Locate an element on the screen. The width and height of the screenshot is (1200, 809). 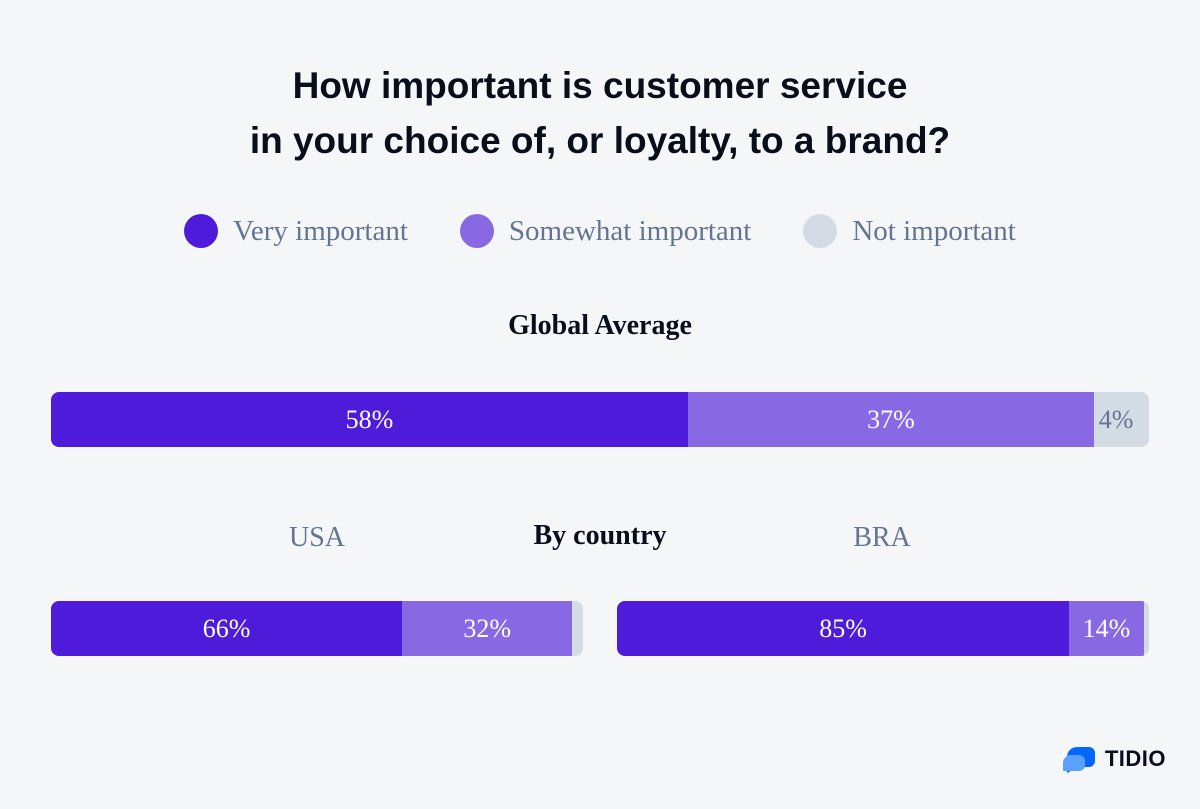
bar-segment-global-average-somewhat-important: 37% is located at coordinates (891, 419).